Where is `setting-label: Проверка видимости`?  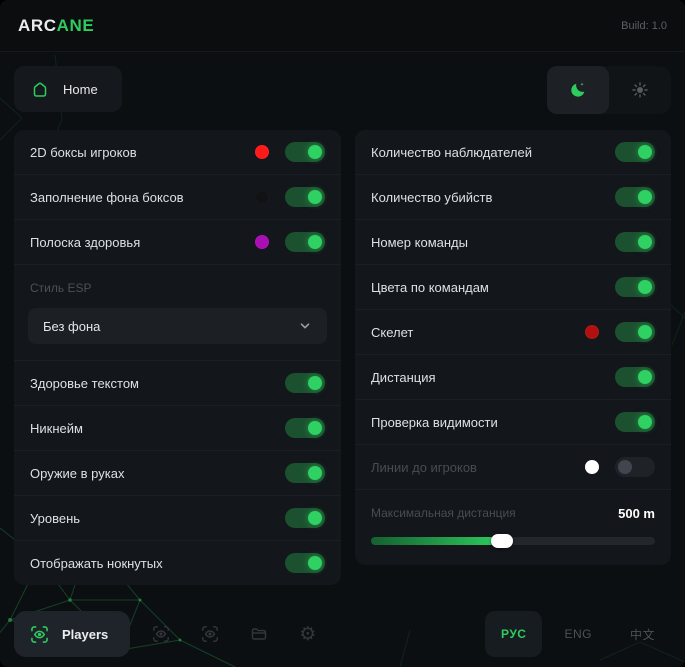
setting-label: Проверка видимости is located at coordinates (434, 422).